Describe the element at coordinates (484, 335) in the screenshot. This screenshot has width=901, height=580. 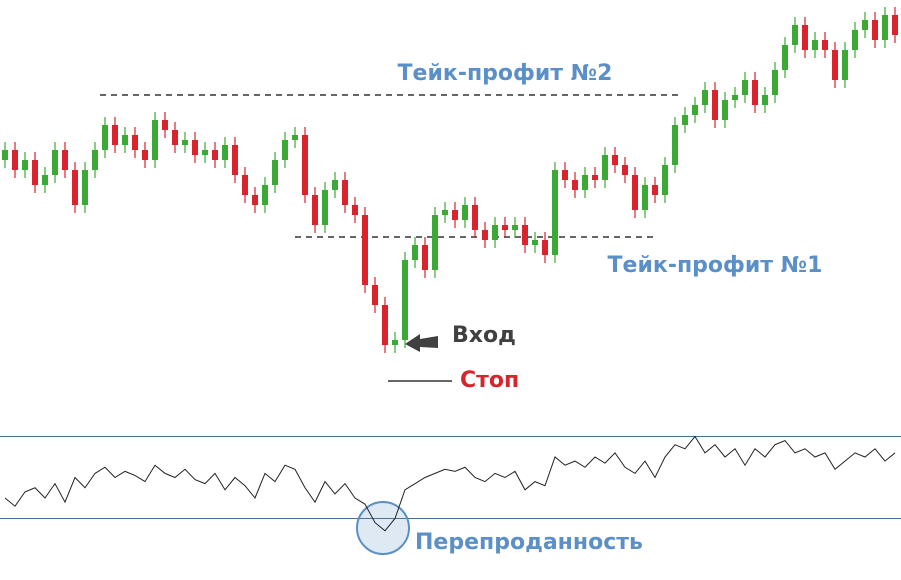
I see `entry-label: Вход` at that location.